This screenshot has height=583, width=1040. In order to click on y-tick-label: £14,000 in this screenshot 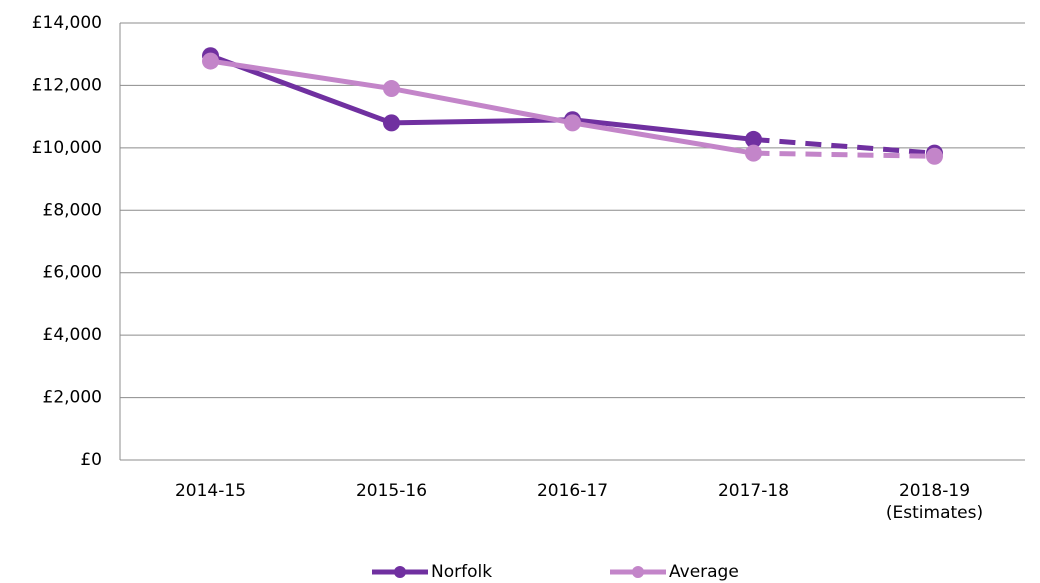, I will do `click(67, 23)`.